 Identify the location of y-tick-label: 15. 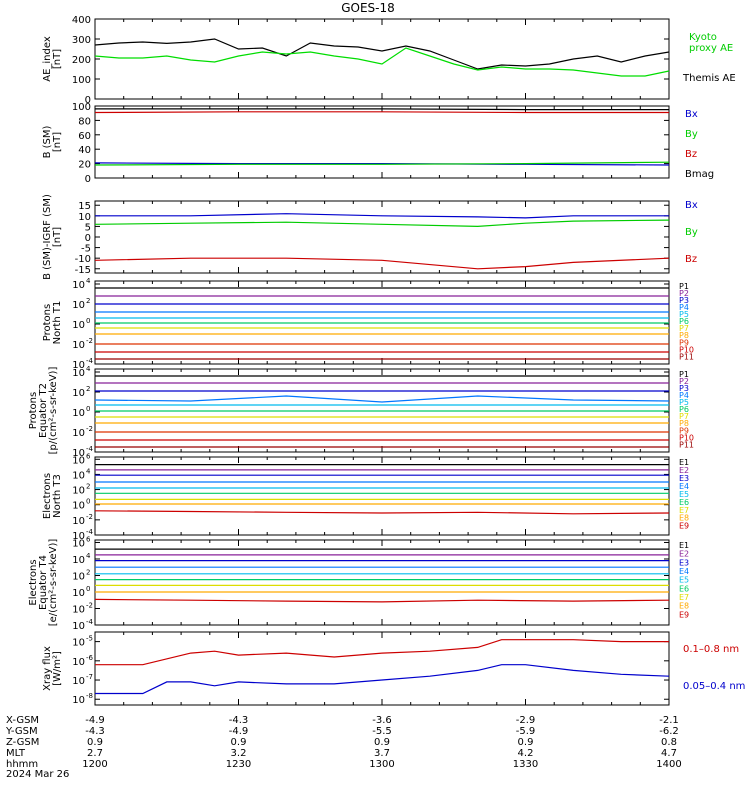
(84, 206).